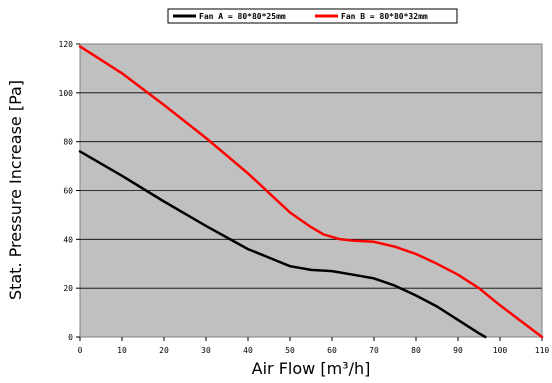  I want to click on x-tick-label: 70, so click(374, 350).